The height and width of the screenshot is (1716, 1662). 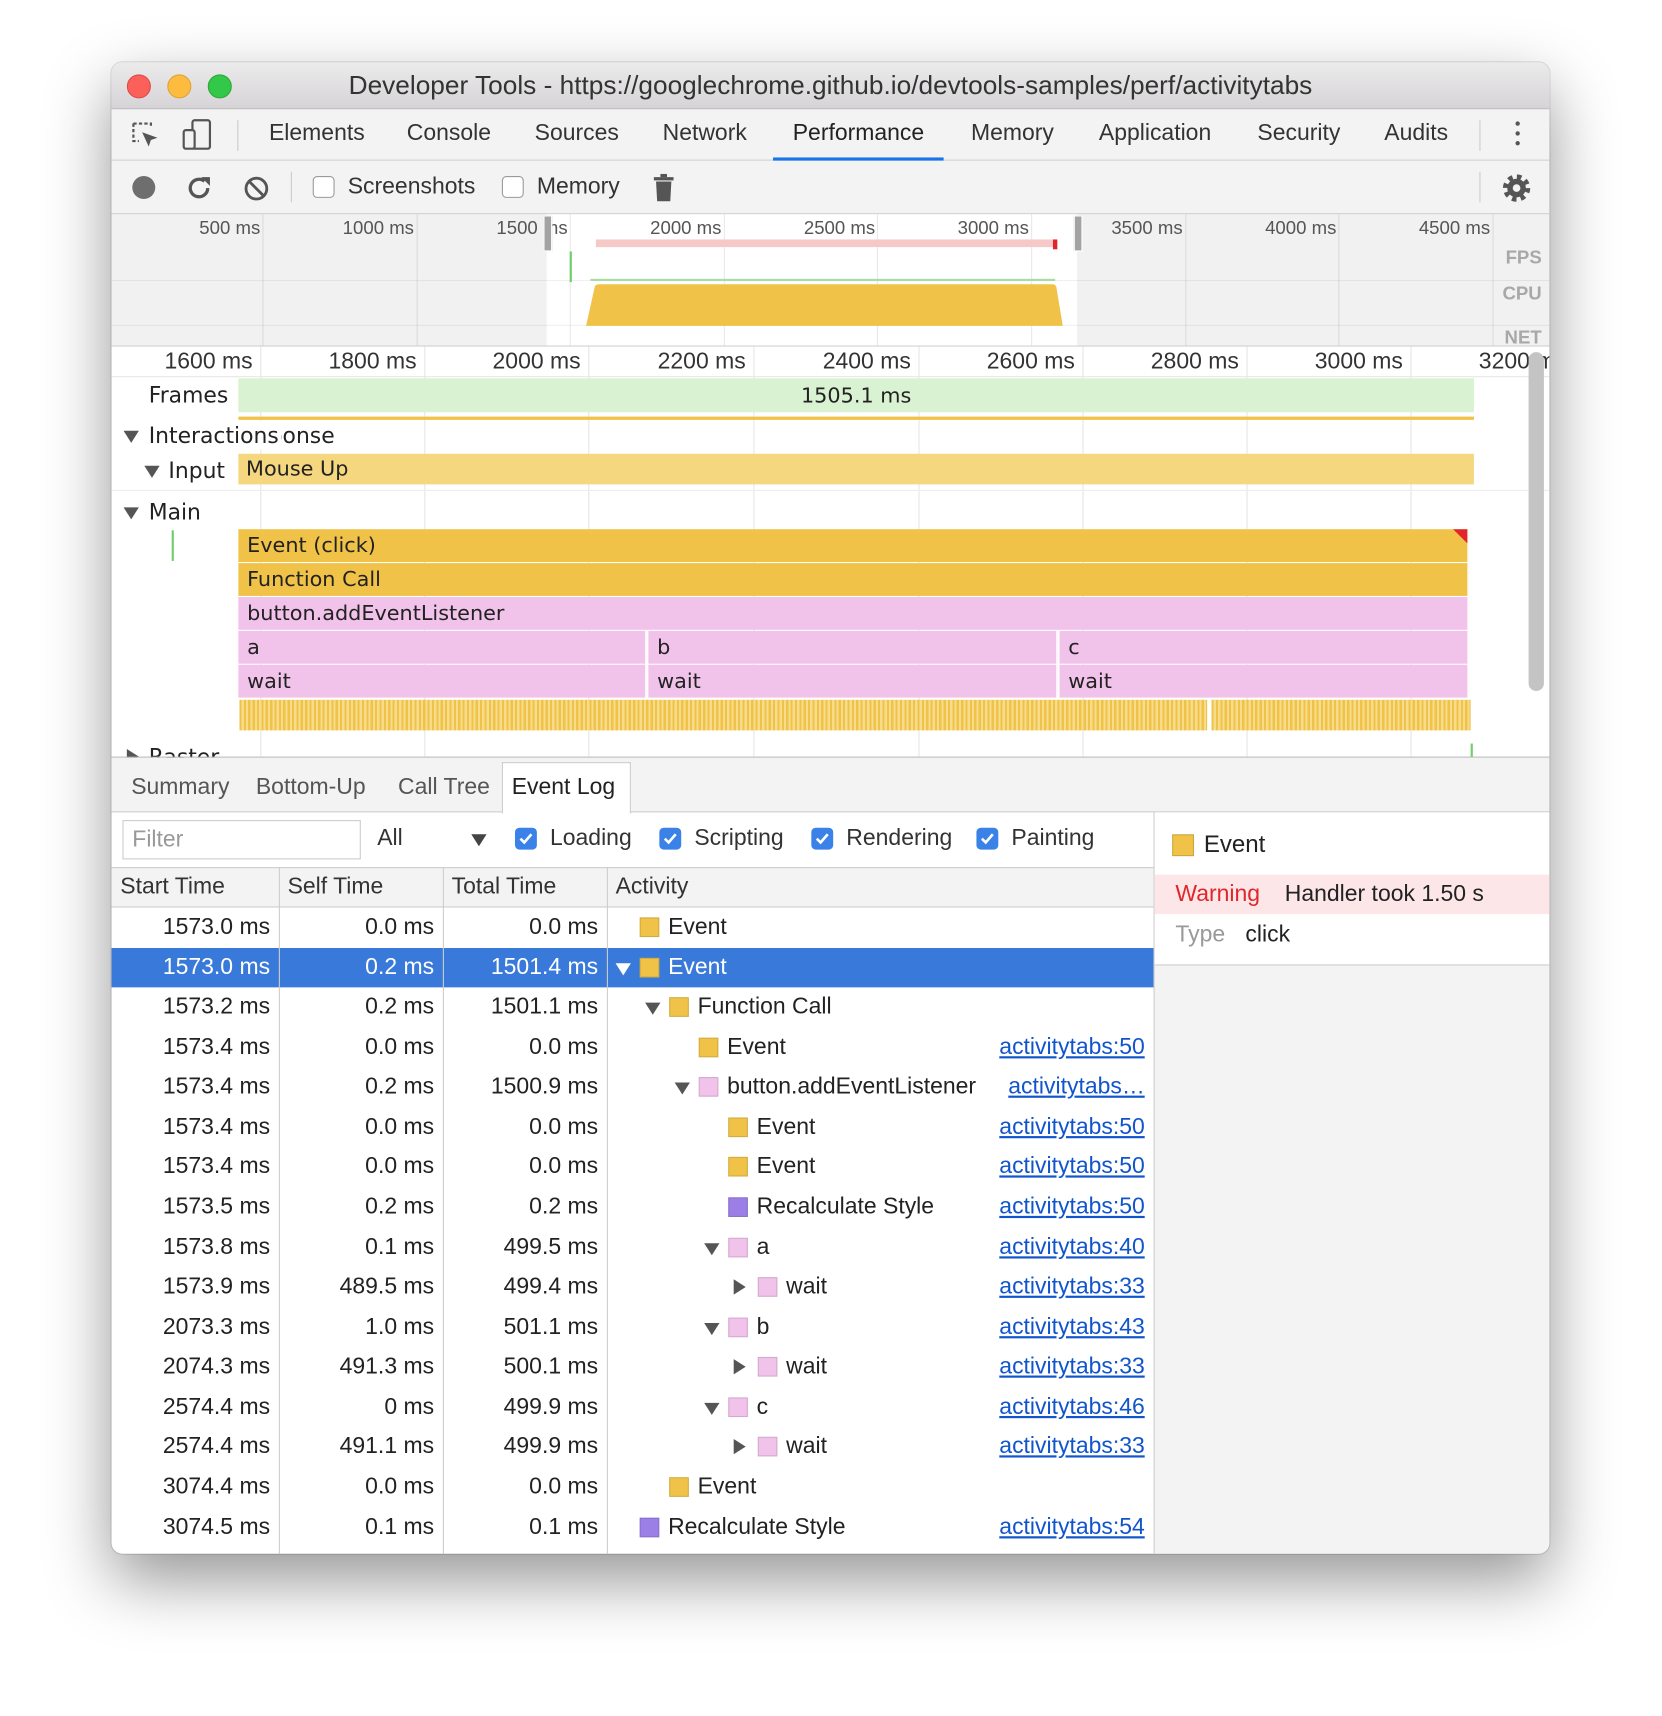 What do you see at coordinates (551, 1286) in the screenshot?
I see `total-time: 499.4 ms` at bounding box center [551, 1286].